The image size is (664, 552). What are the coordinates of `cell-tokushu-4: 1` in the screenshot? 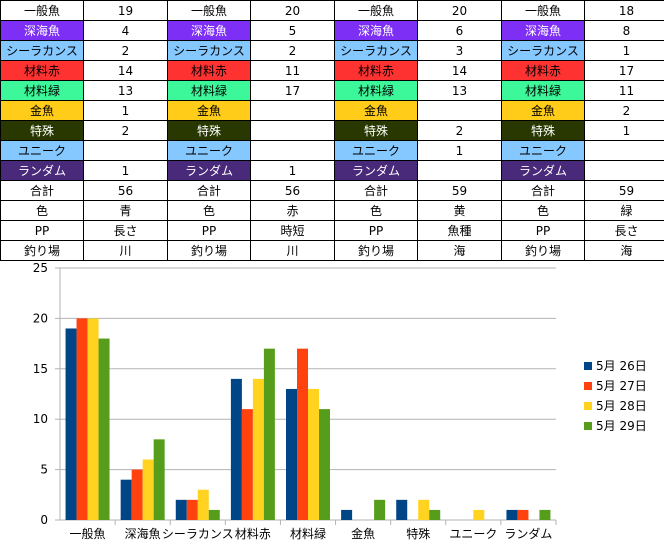 It's located at (624, 130).